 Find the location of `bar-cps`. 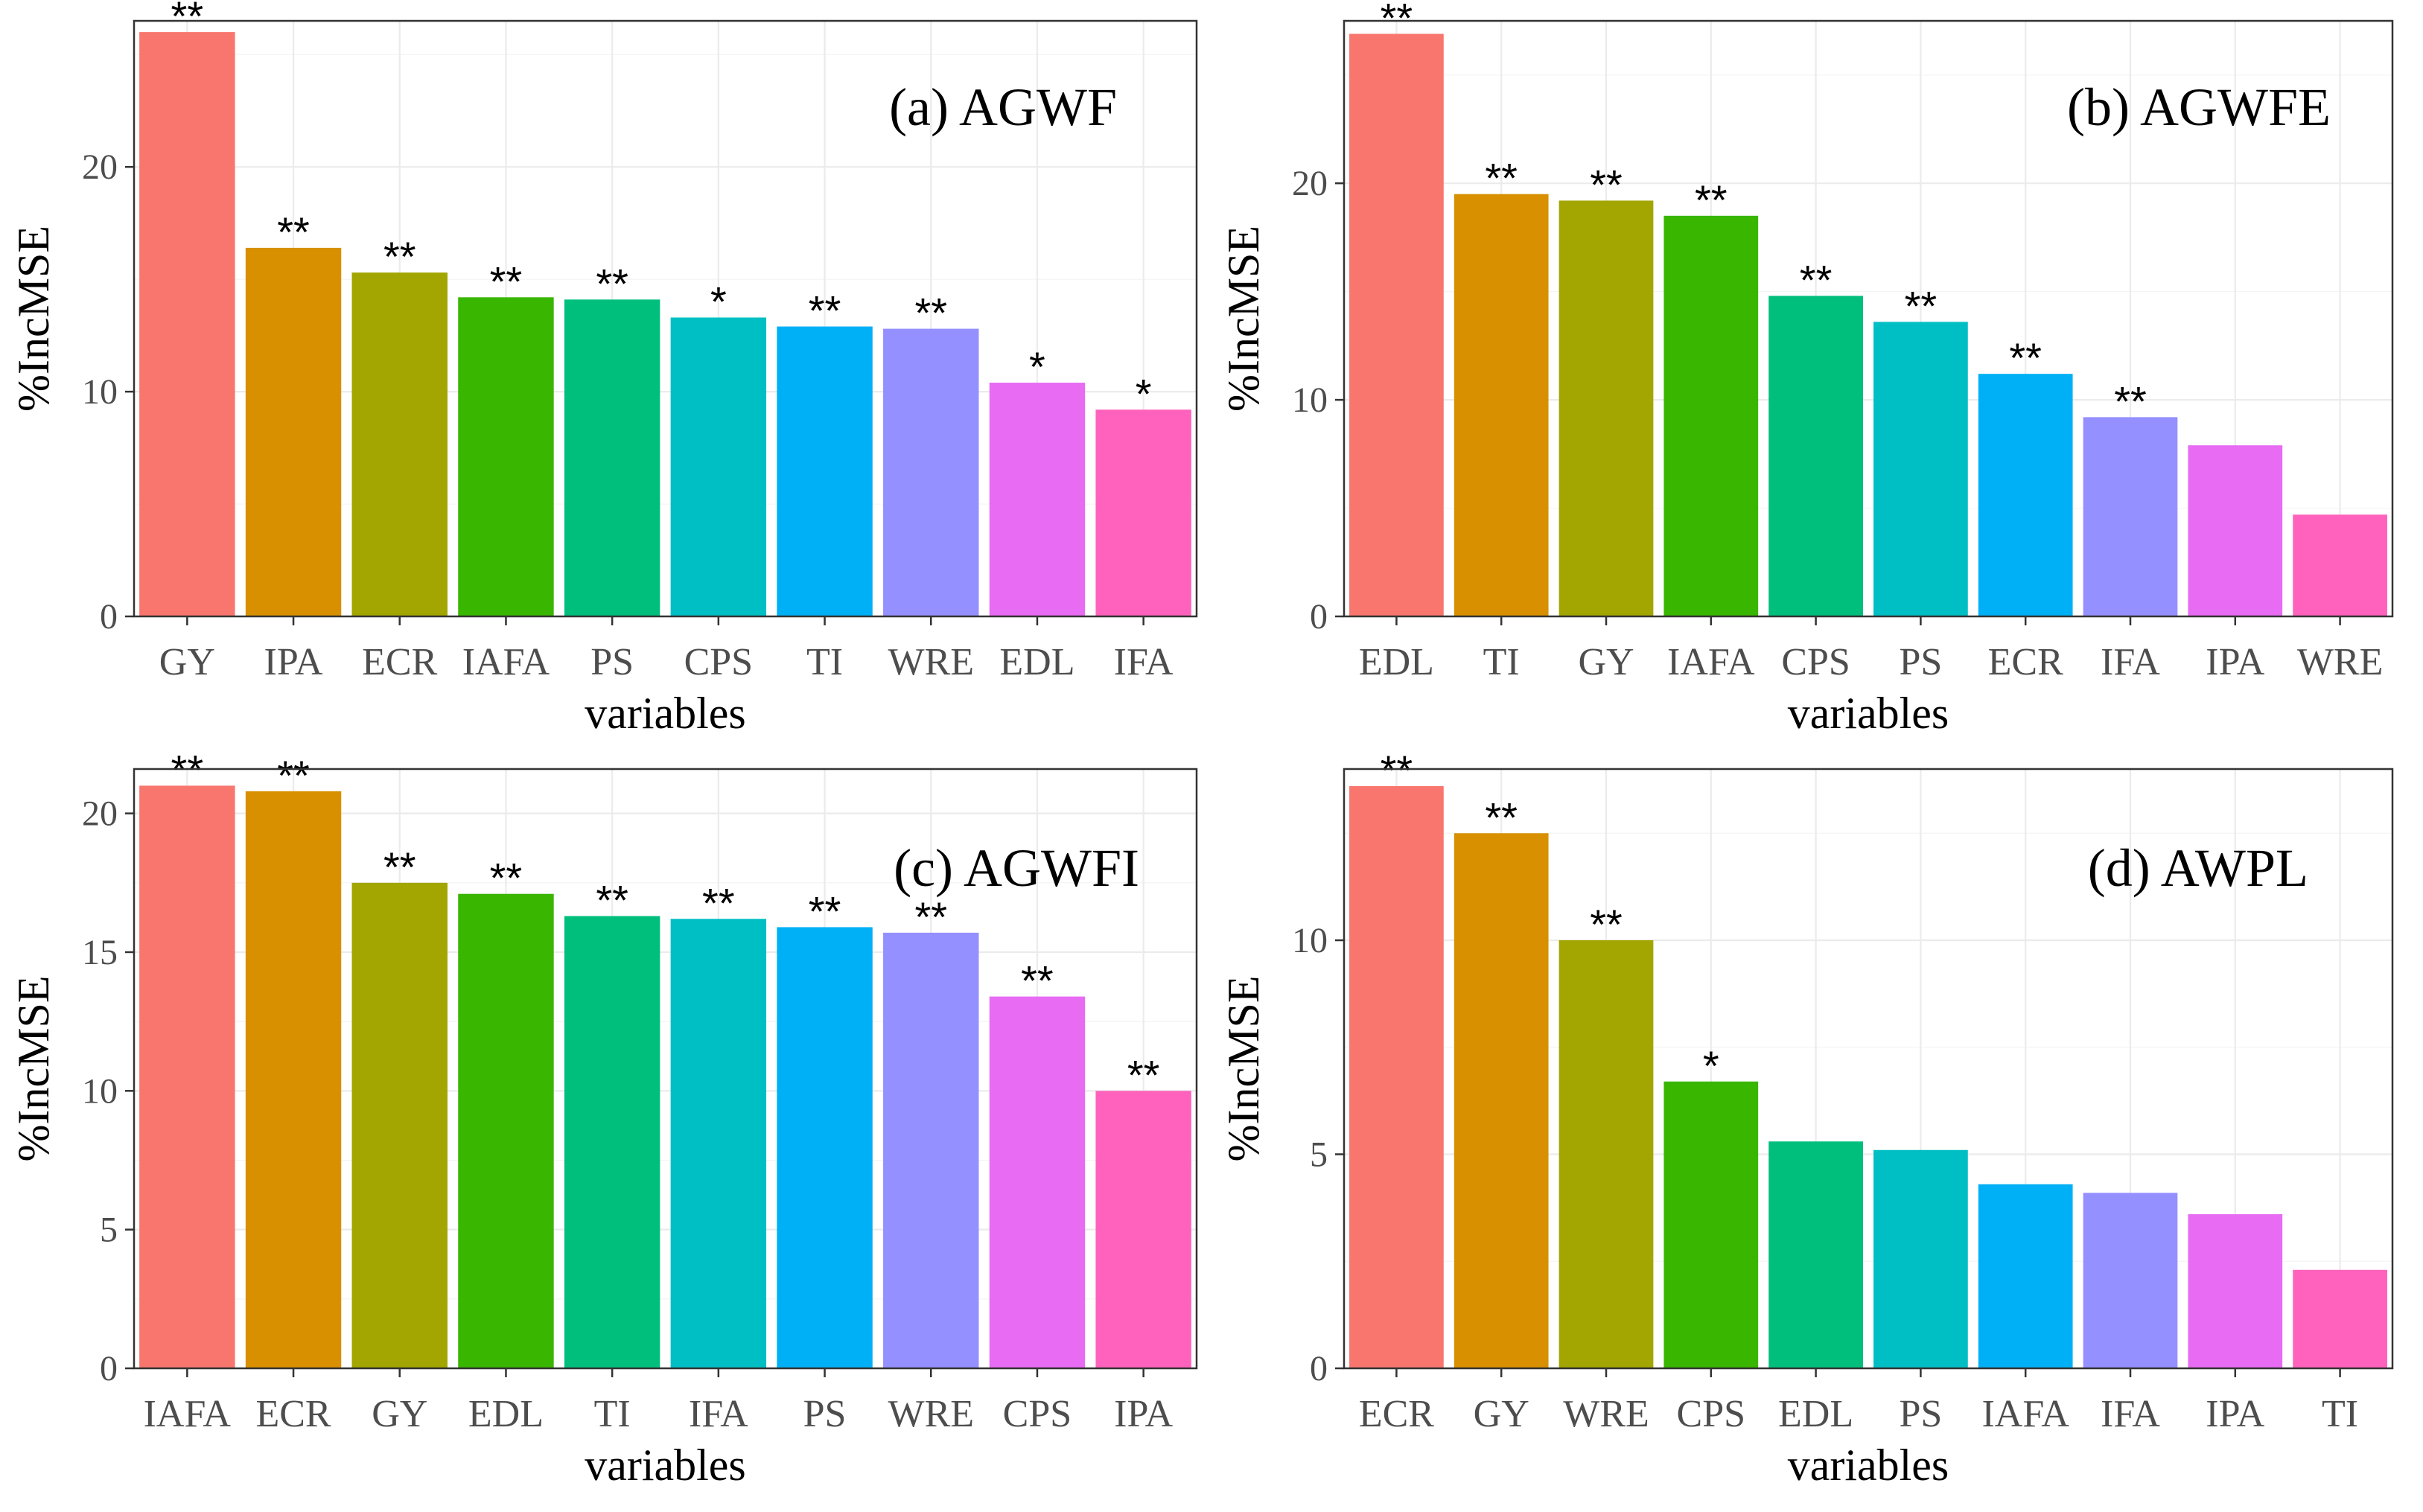

bar-cps is located at coordinates (1037, 1182).